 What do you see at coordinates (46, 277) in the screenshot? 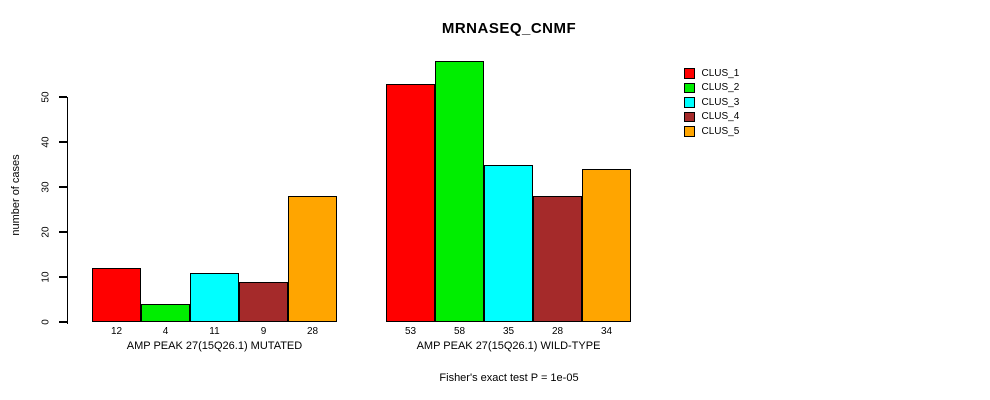
I see `y-tick-label: 10` at bounding box center [46, 277].